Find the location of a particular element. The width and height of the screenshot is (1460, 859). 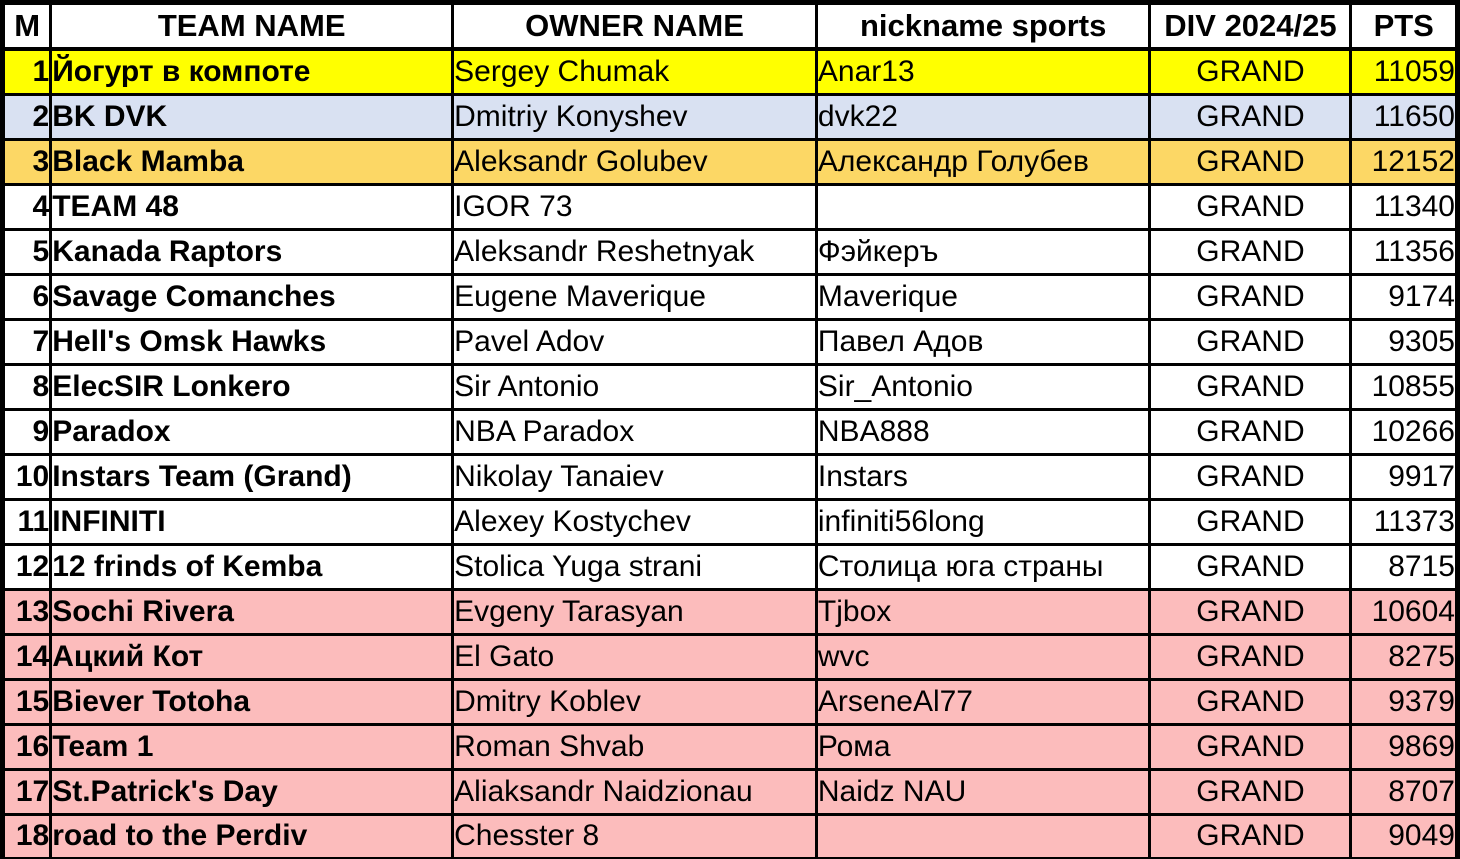

cell-pts: 11650 is located at coordinates (1404, 116).